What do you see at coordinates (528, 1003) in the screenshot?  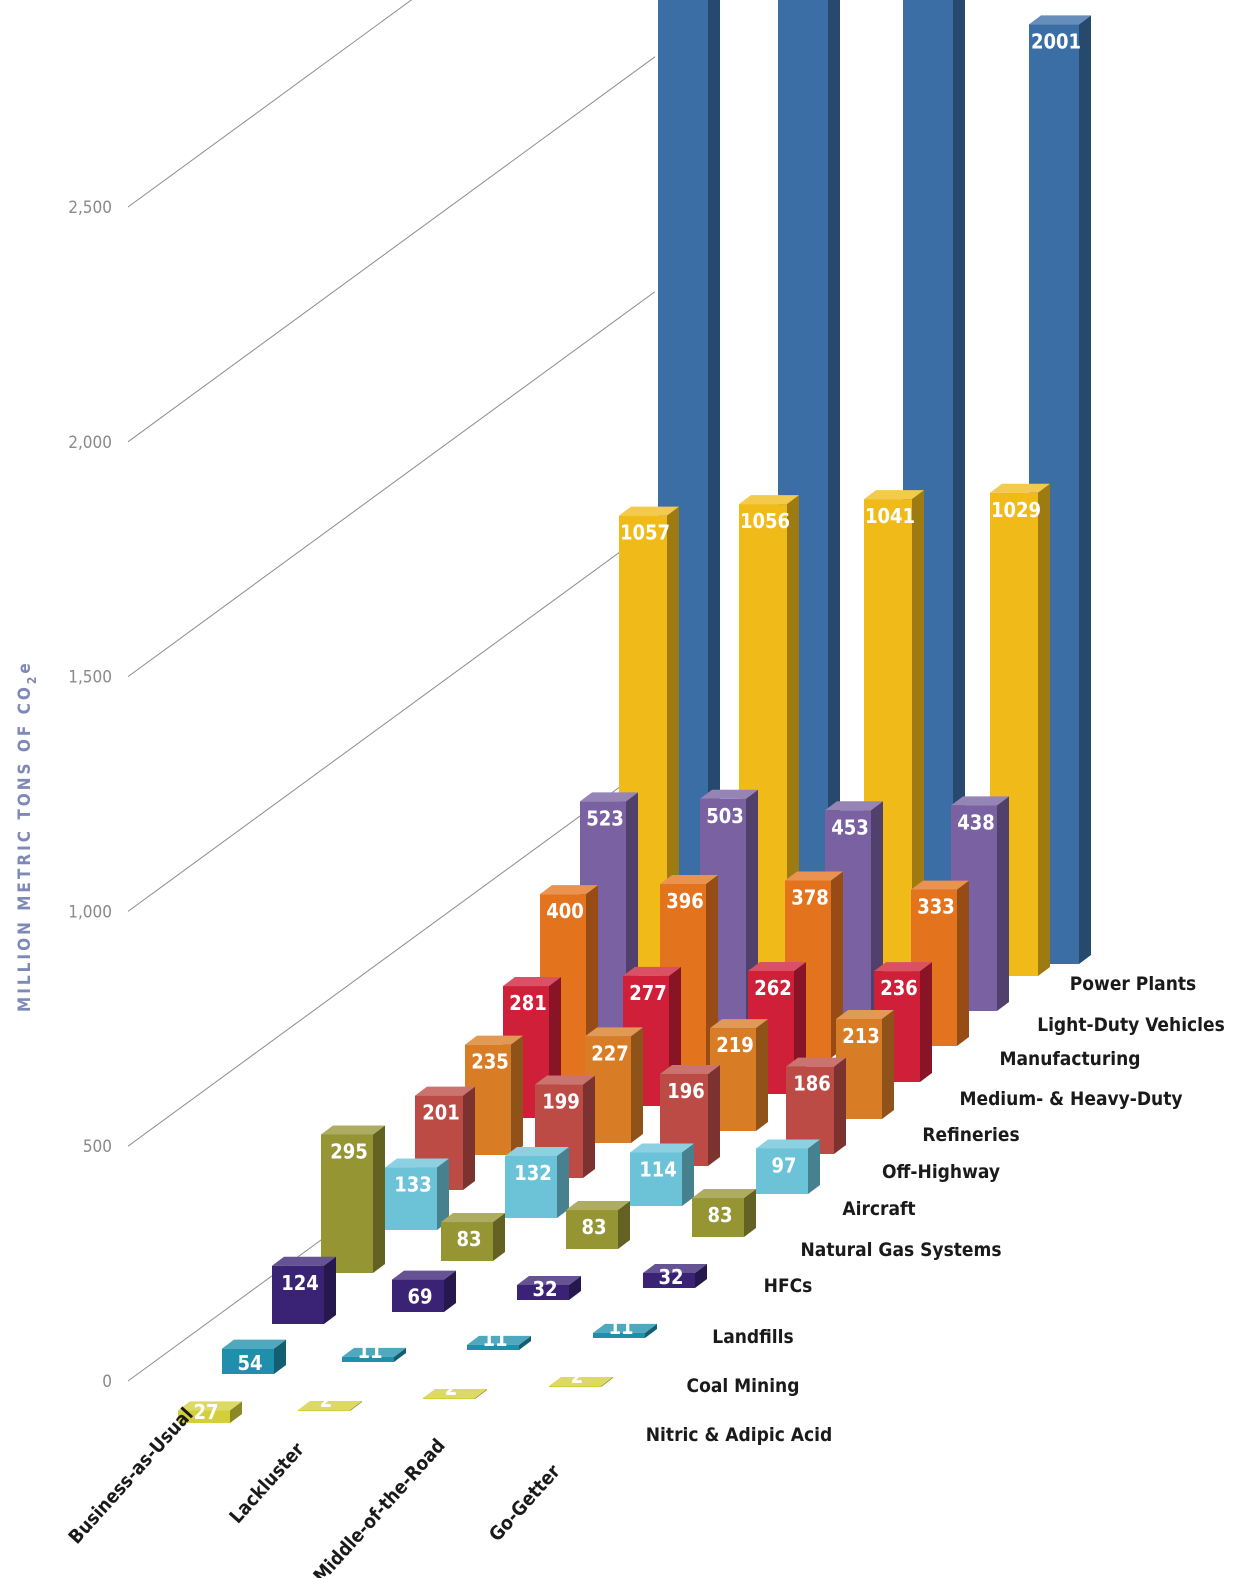 I see `bar-value-label: 281` at bounding box center [528, 1003].